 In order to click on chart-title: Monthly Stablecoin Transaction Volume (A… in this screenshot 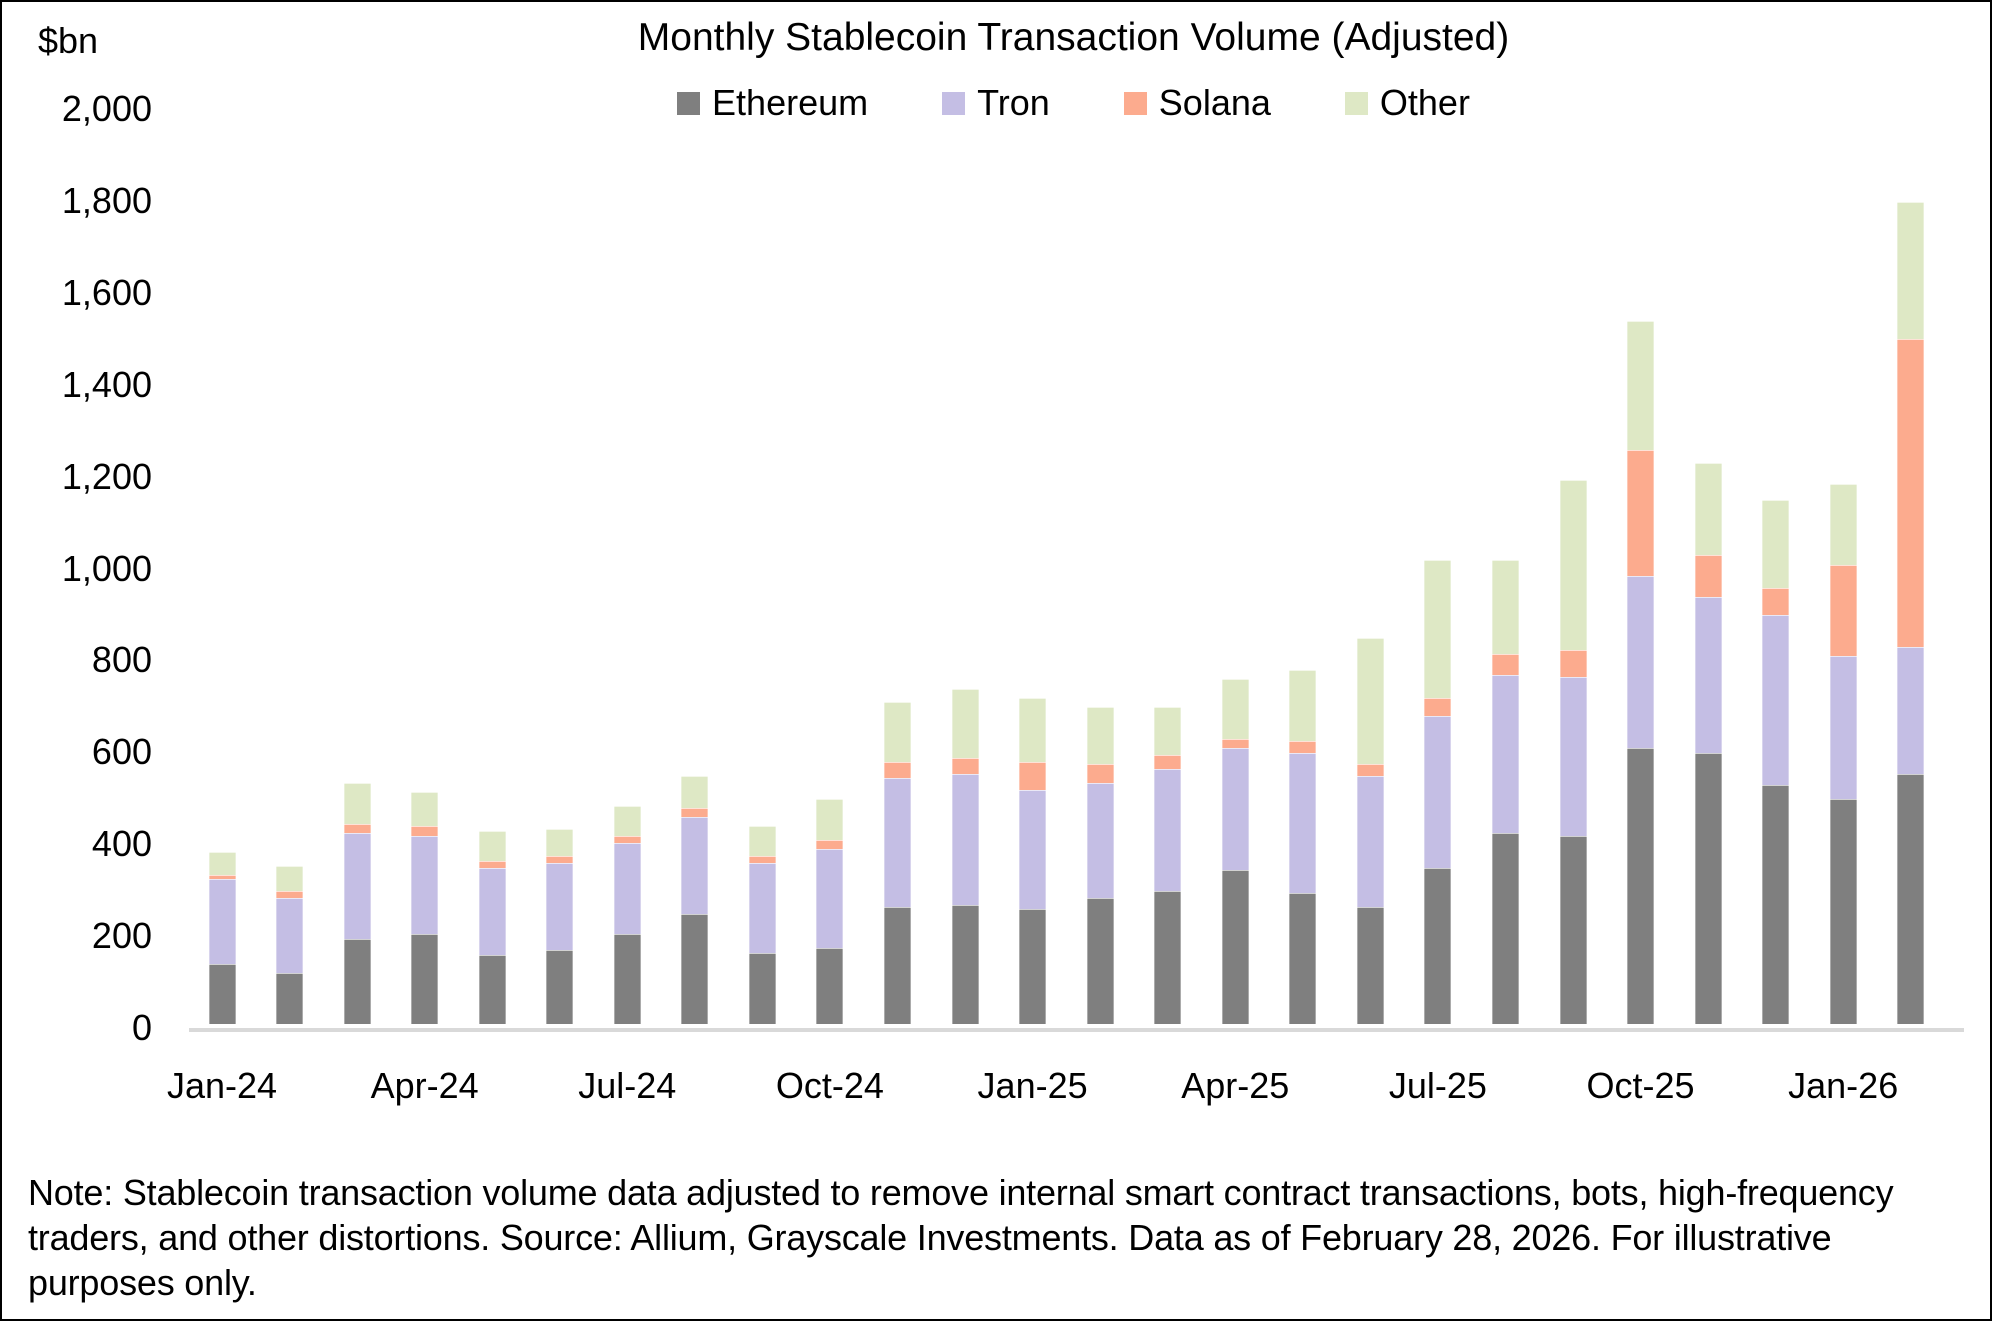, I will do `click(1073, 37)`.